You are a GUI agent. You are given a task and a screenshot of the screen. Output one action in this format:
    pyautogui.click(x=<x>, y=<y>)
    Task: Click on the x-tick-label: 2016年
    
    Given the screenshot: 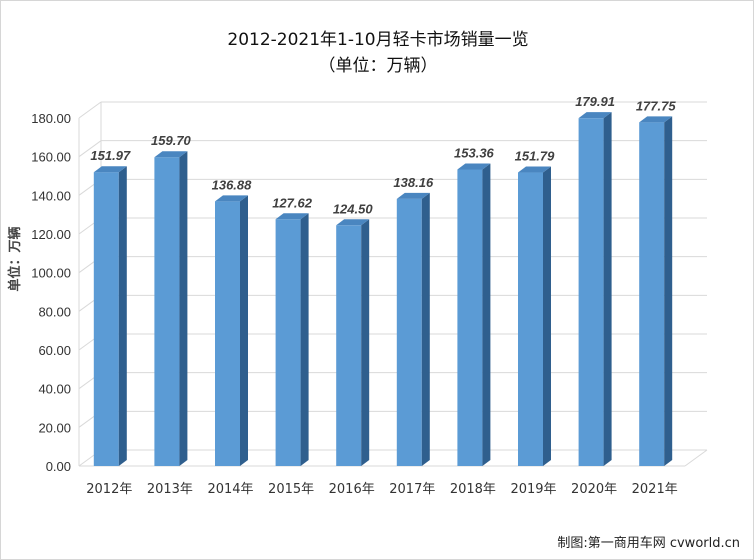 What is the action you would take?
    pyautogui.click(x=352, y=489)
    